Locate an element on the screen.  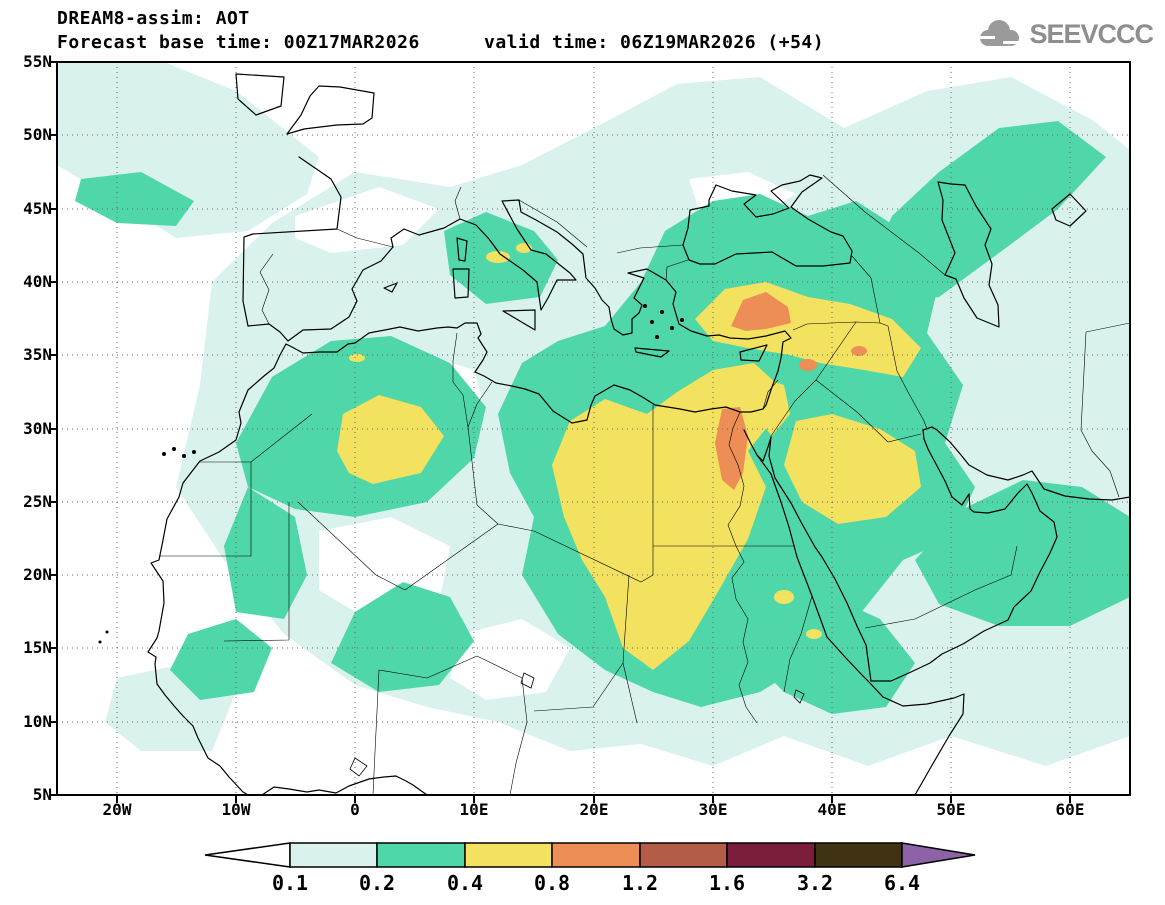
seevccc-logo-text: SEEVCCC is located at coordinates (1091, 33).